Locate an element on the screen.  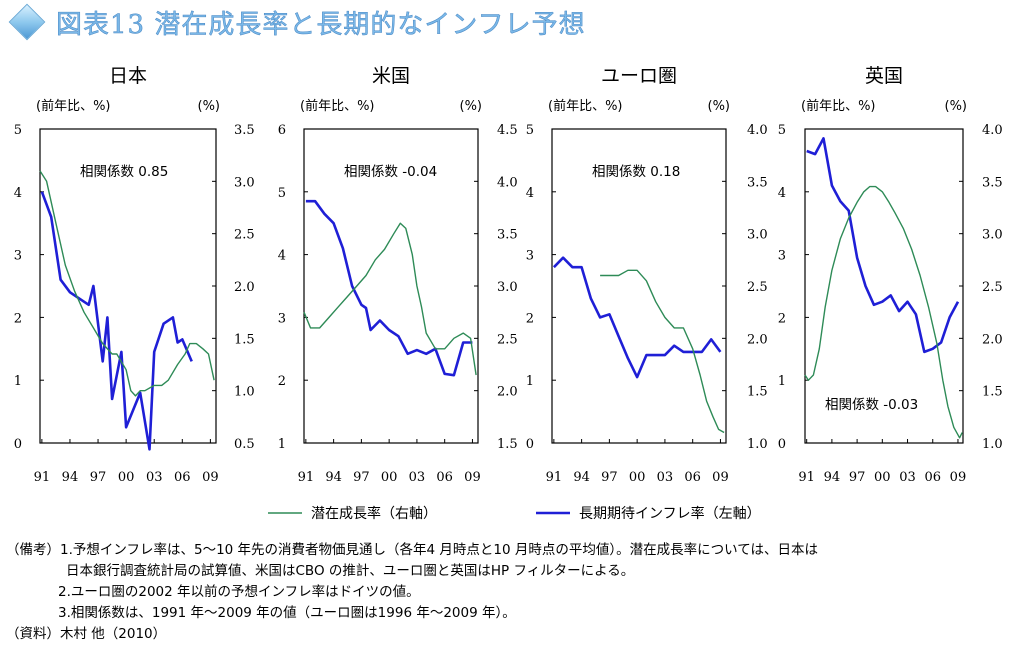
panel-title-0: 日本 is located at coordinates (128, 76).